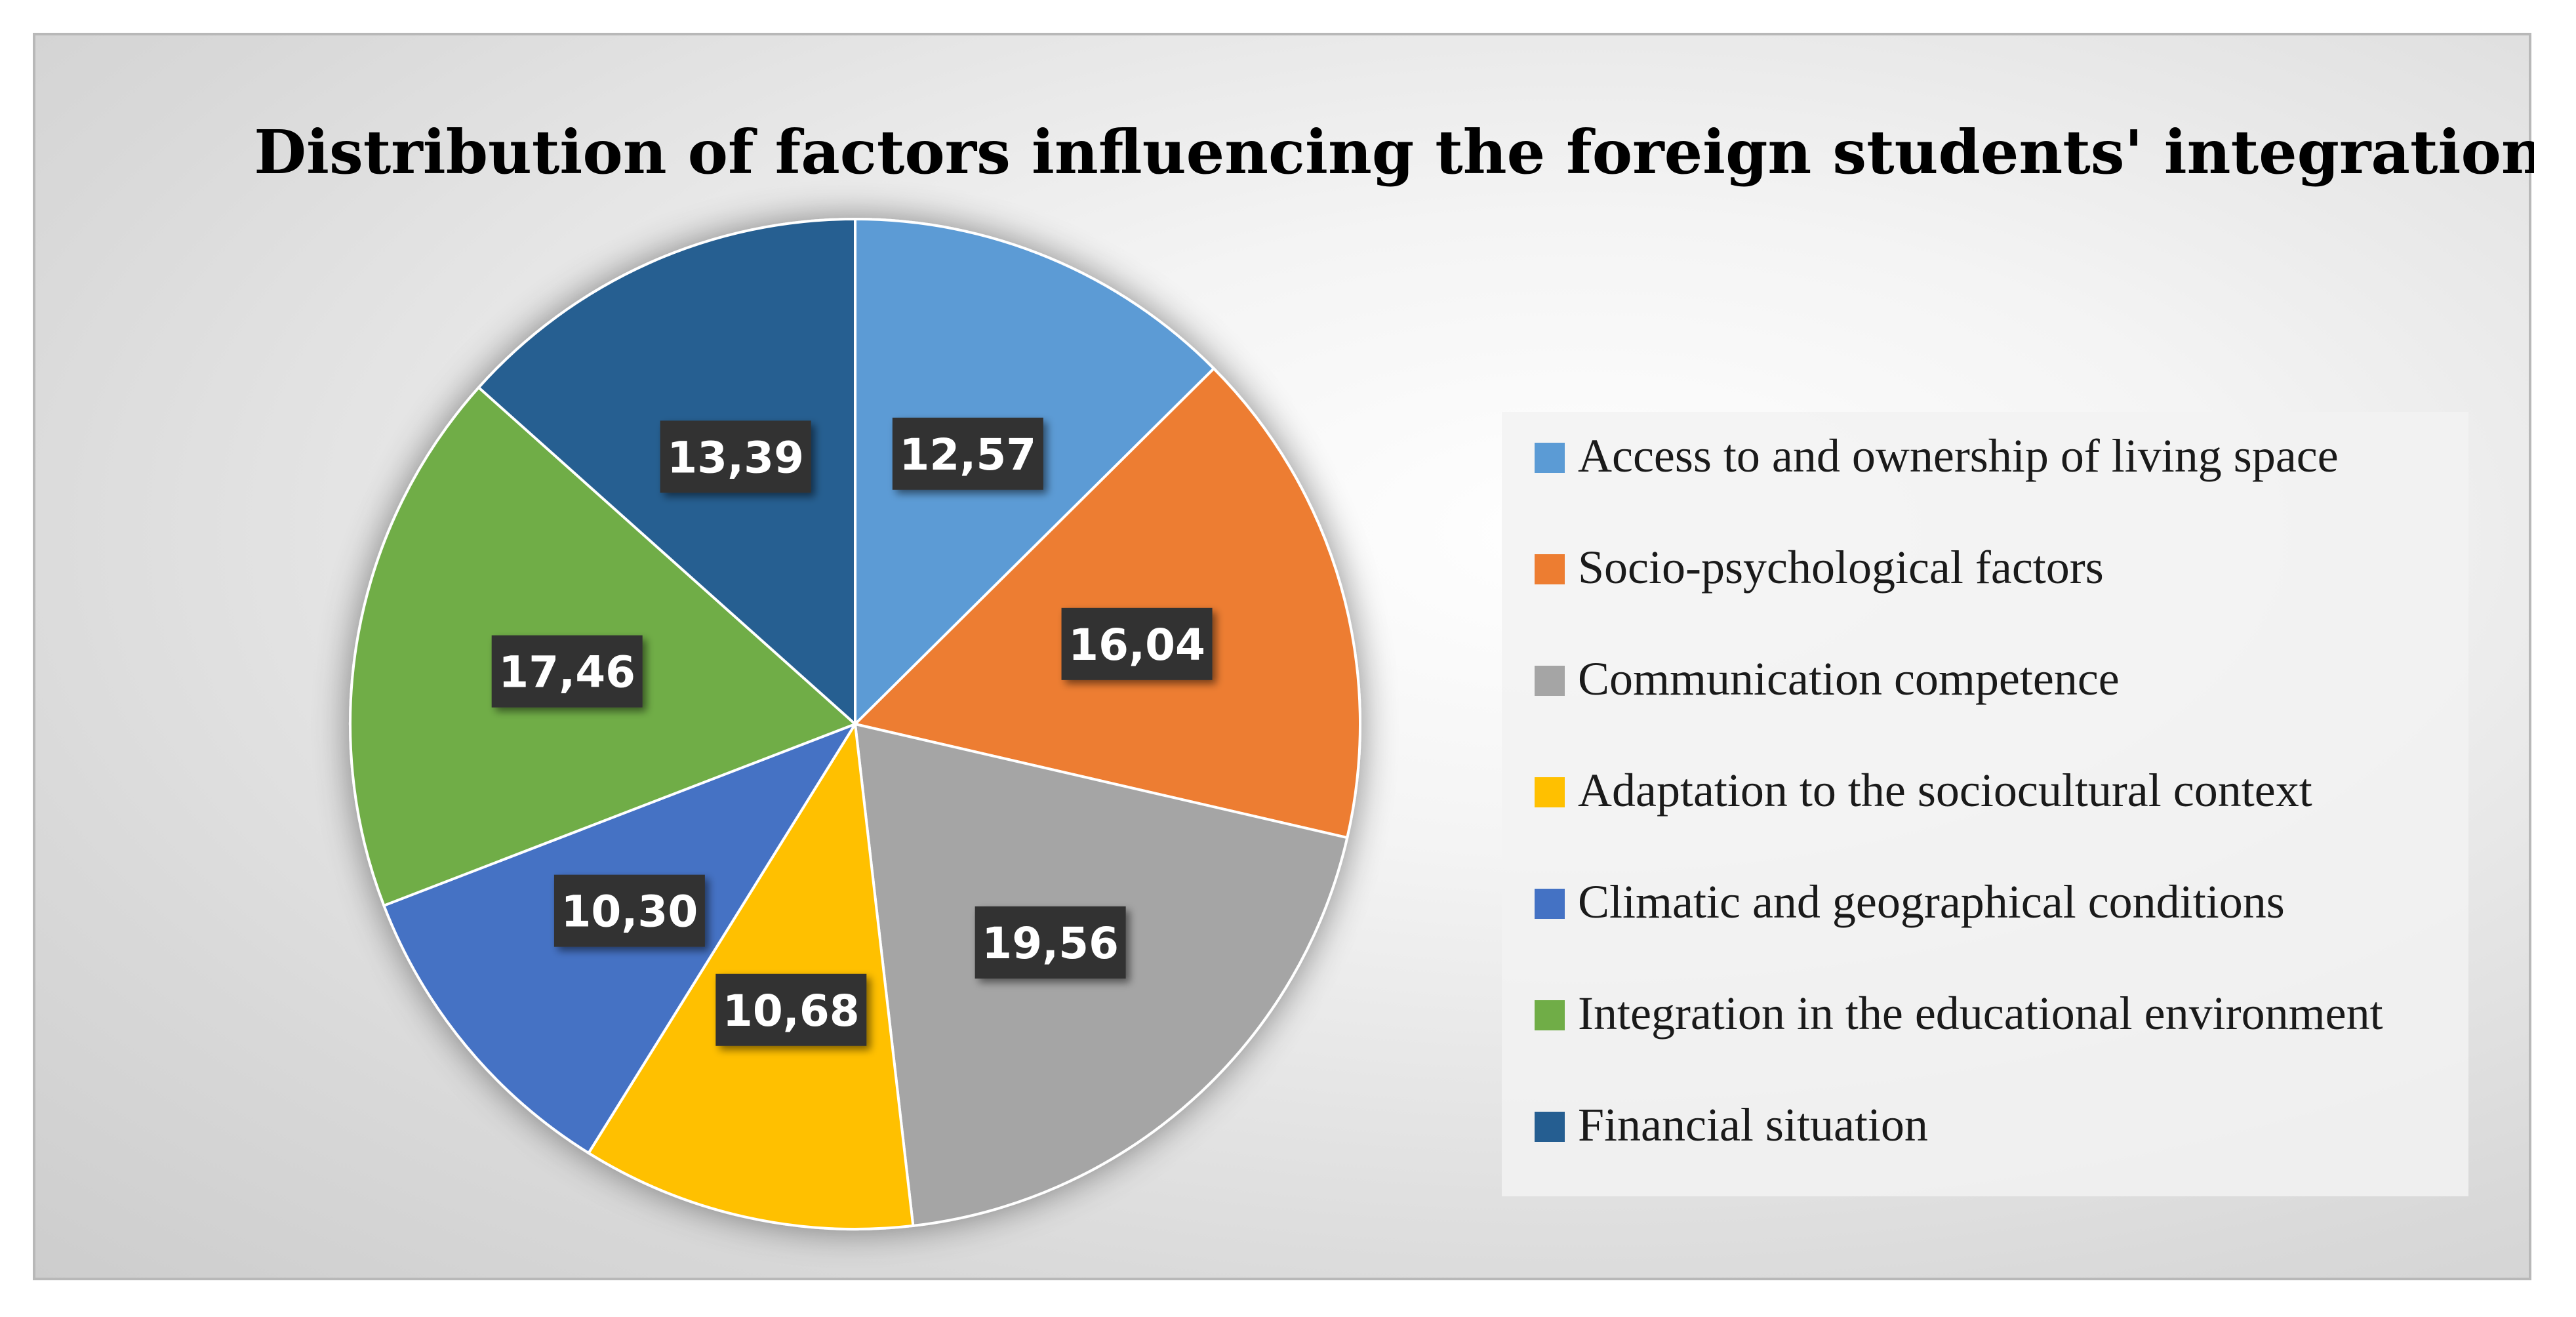  What do you see at coordinates (1945, 790) in the screenshot?
I see `legend-label: Adaptation to the sociocultural context` at bounding box center [1945, 790].